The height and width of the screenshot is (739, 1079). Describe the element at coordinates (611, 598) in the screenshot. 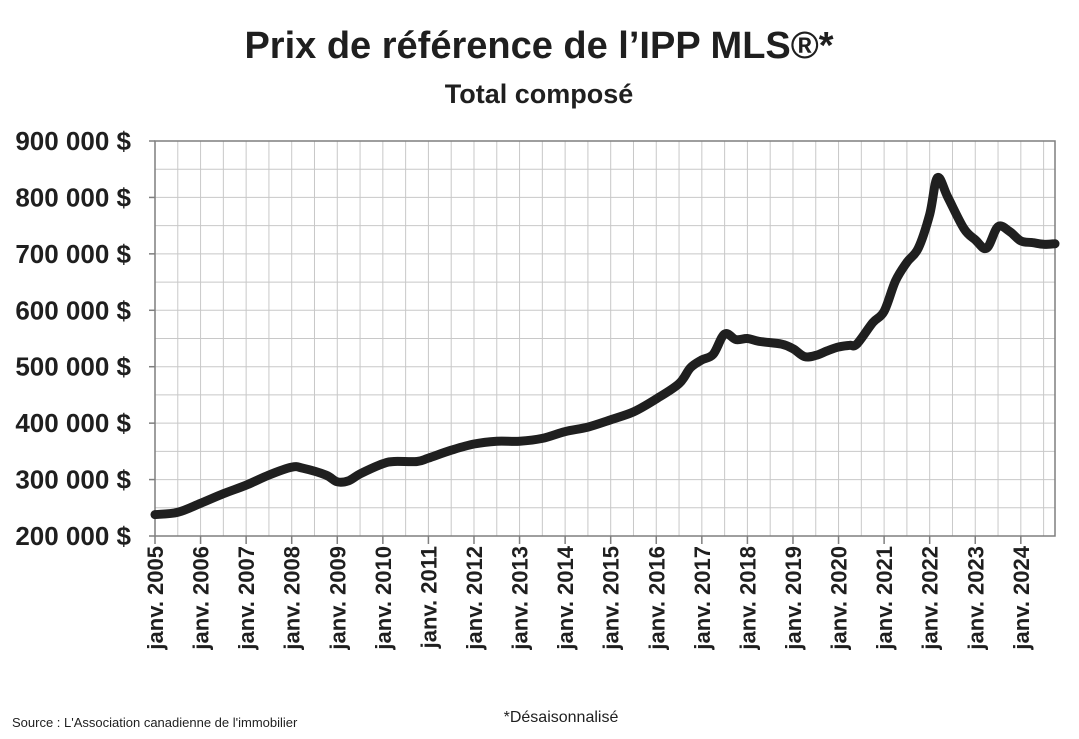

I see `x-tick-label: janv. 2015` at that location.